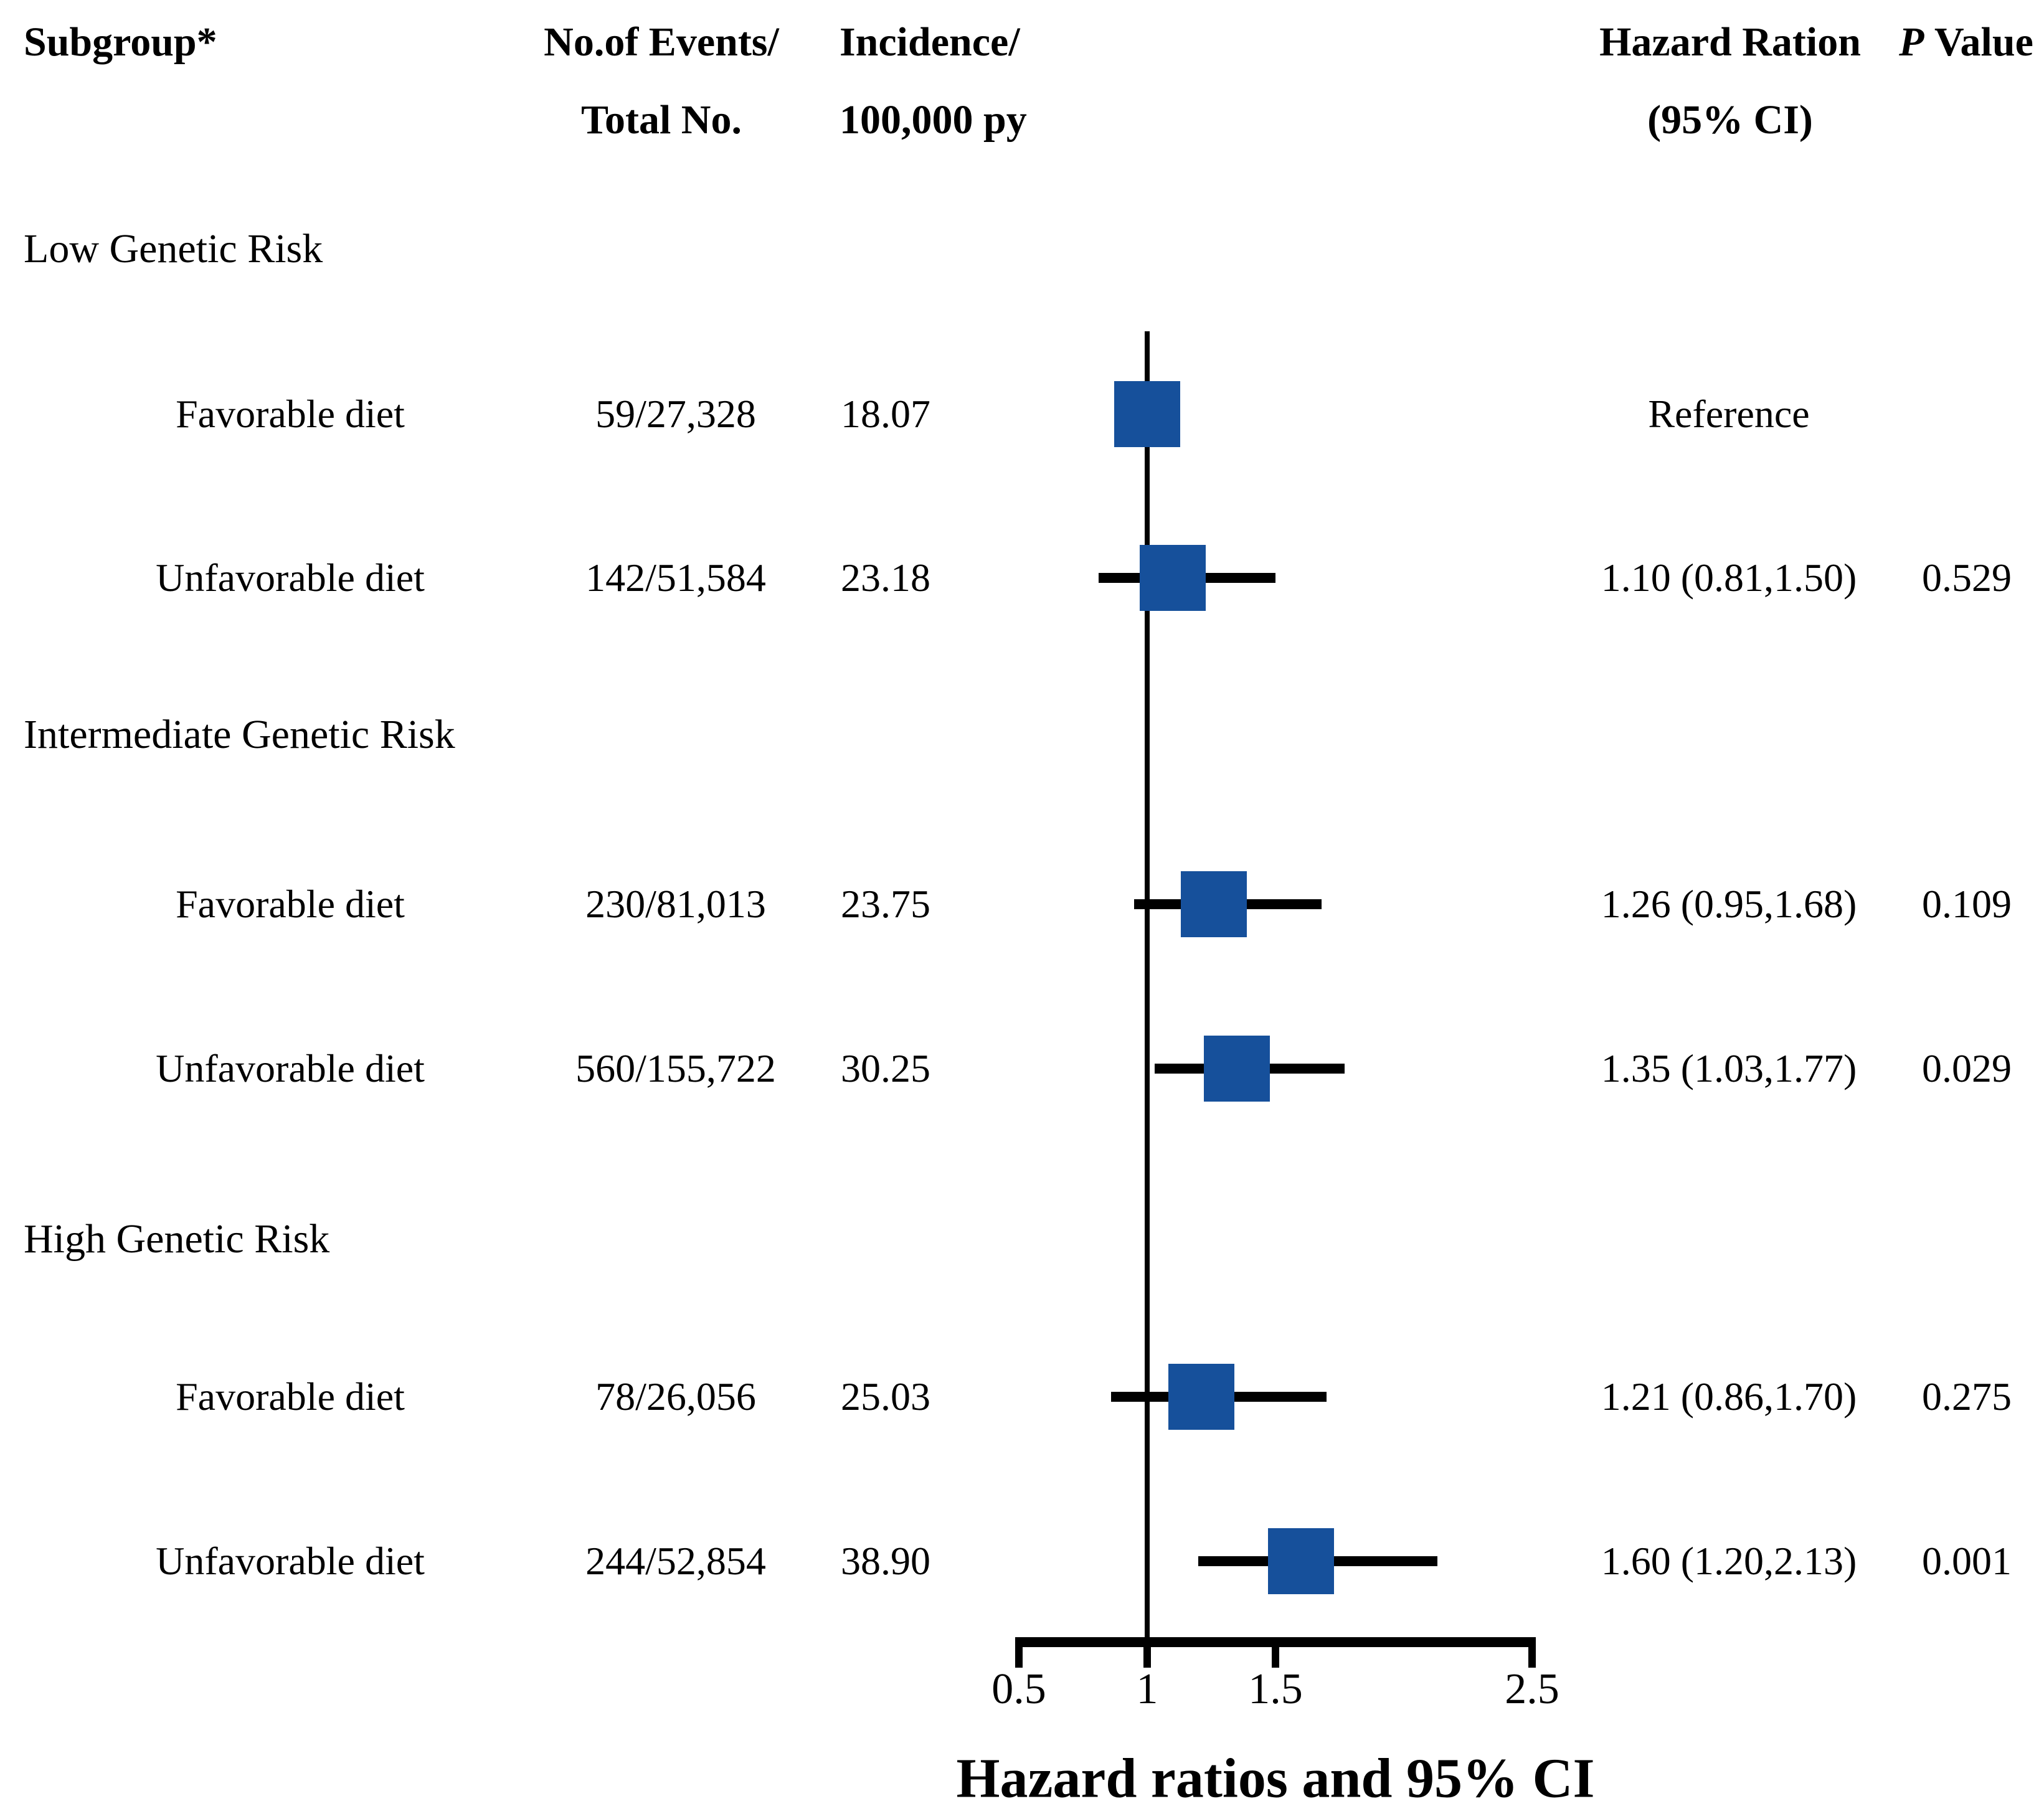 Image resolution: width=2044 pixels, height=1819 pixels. What do you see at coordinates (1729, 904) in the screenshot?
I see `hr-ci-value: 1.26 (0.95,1.68)` at bounding box center [1729, 904].